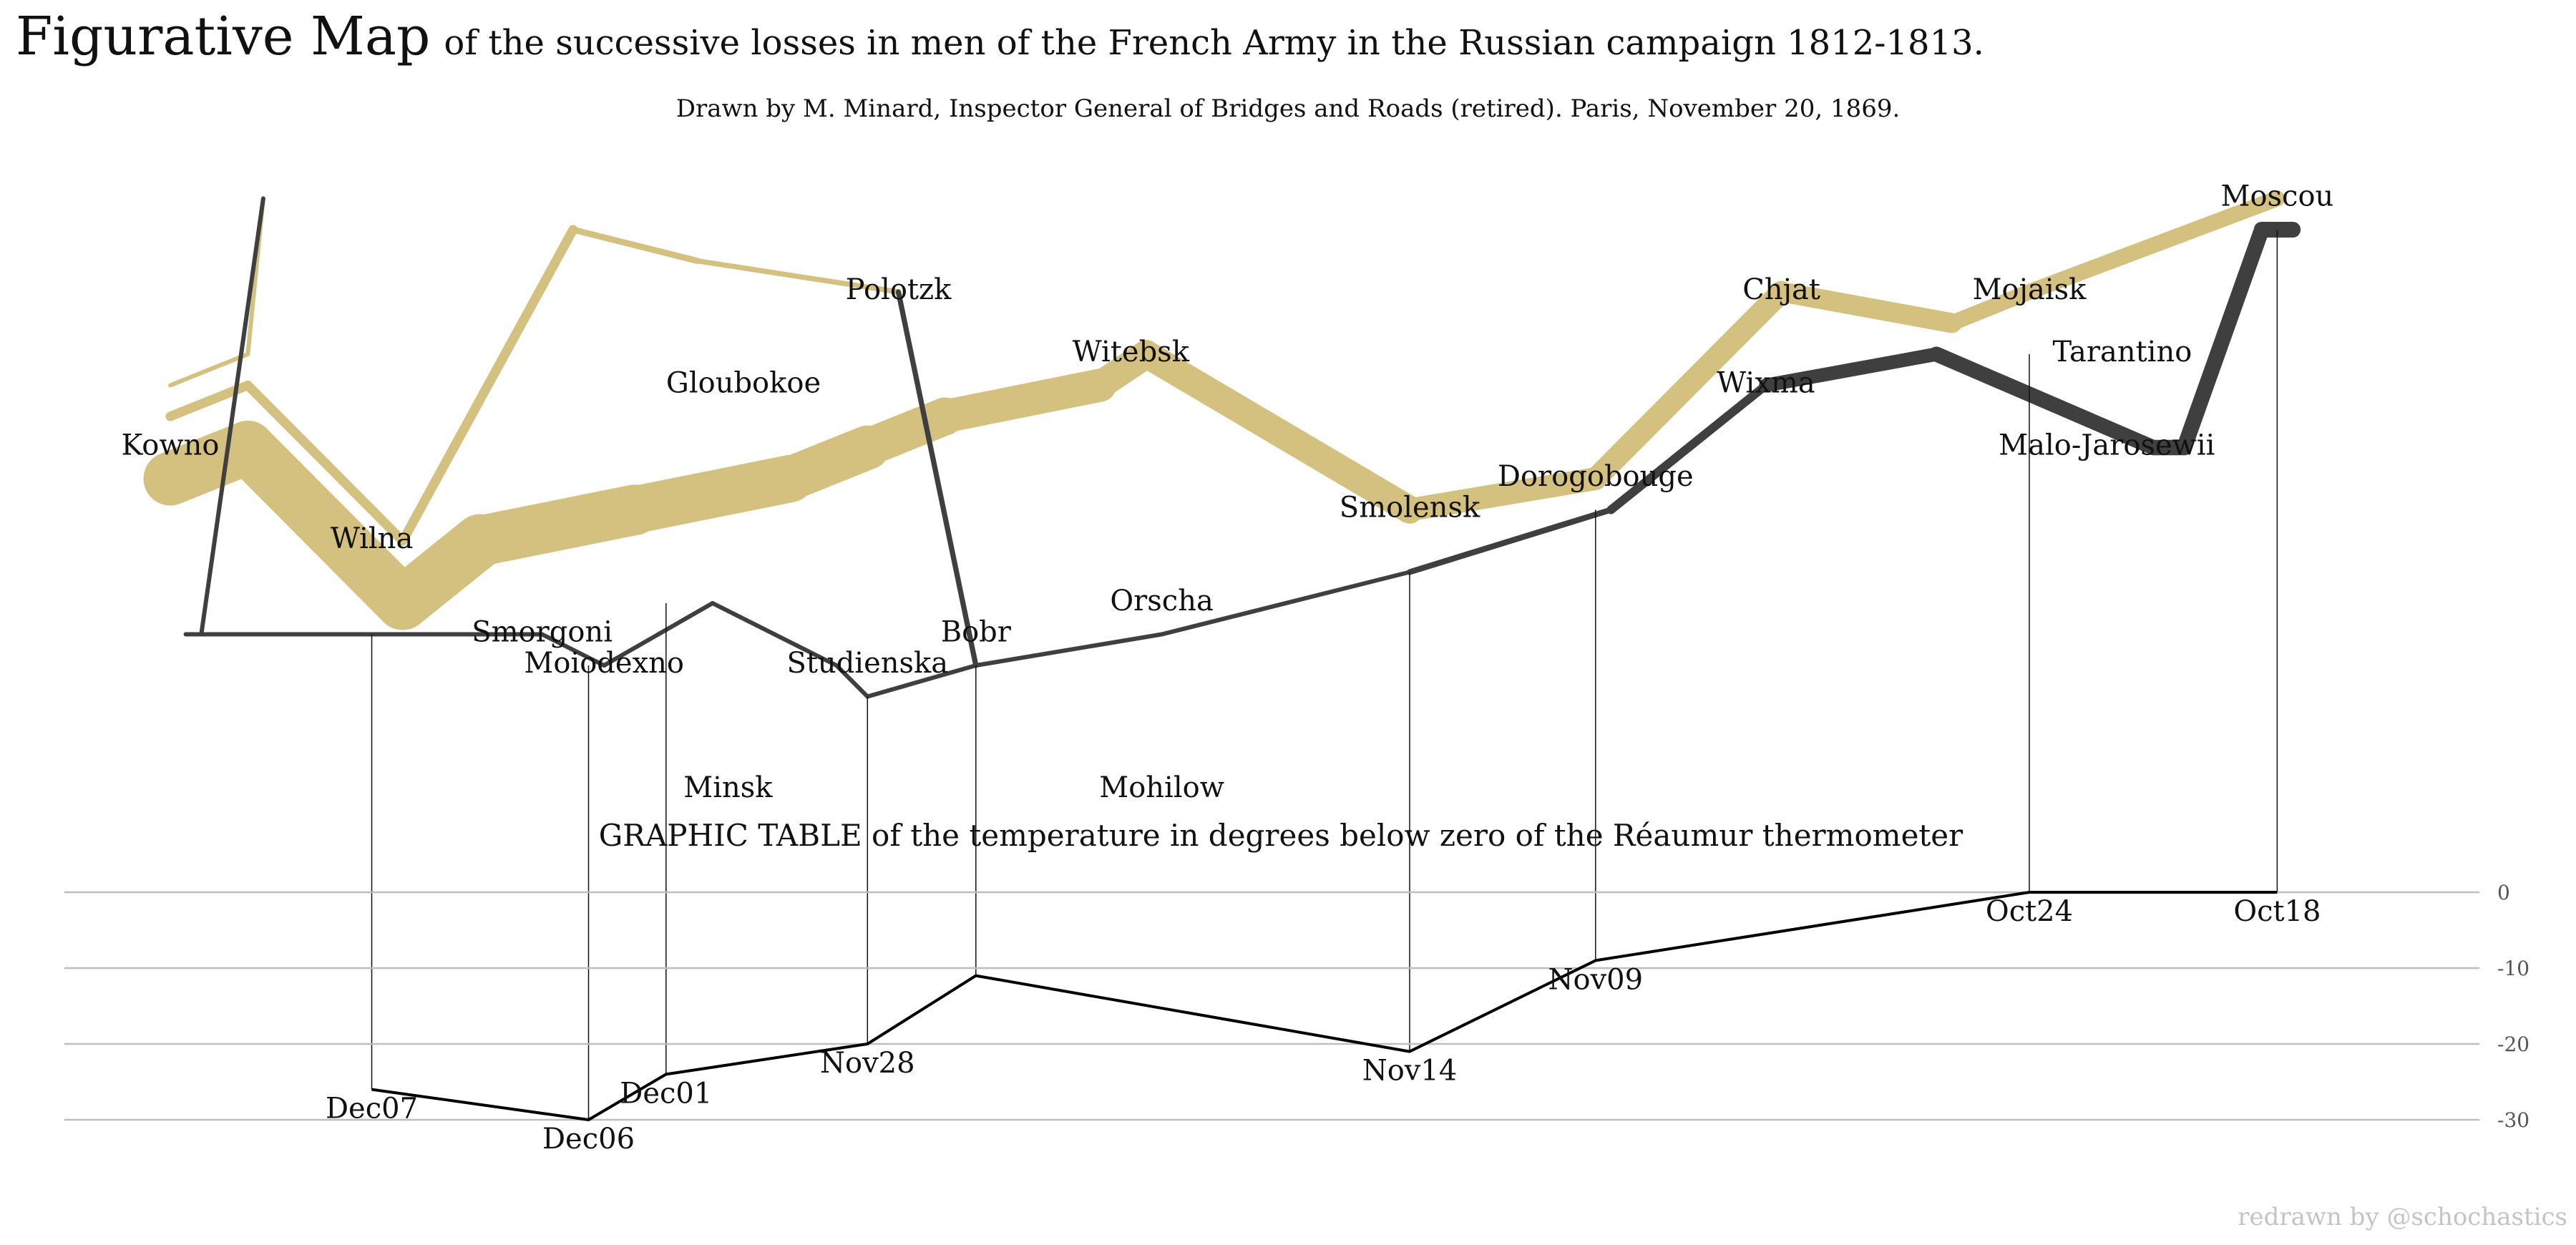 The image size is (2576, 1245). I want to click on city-label: Orscha, so click(1161, 601).